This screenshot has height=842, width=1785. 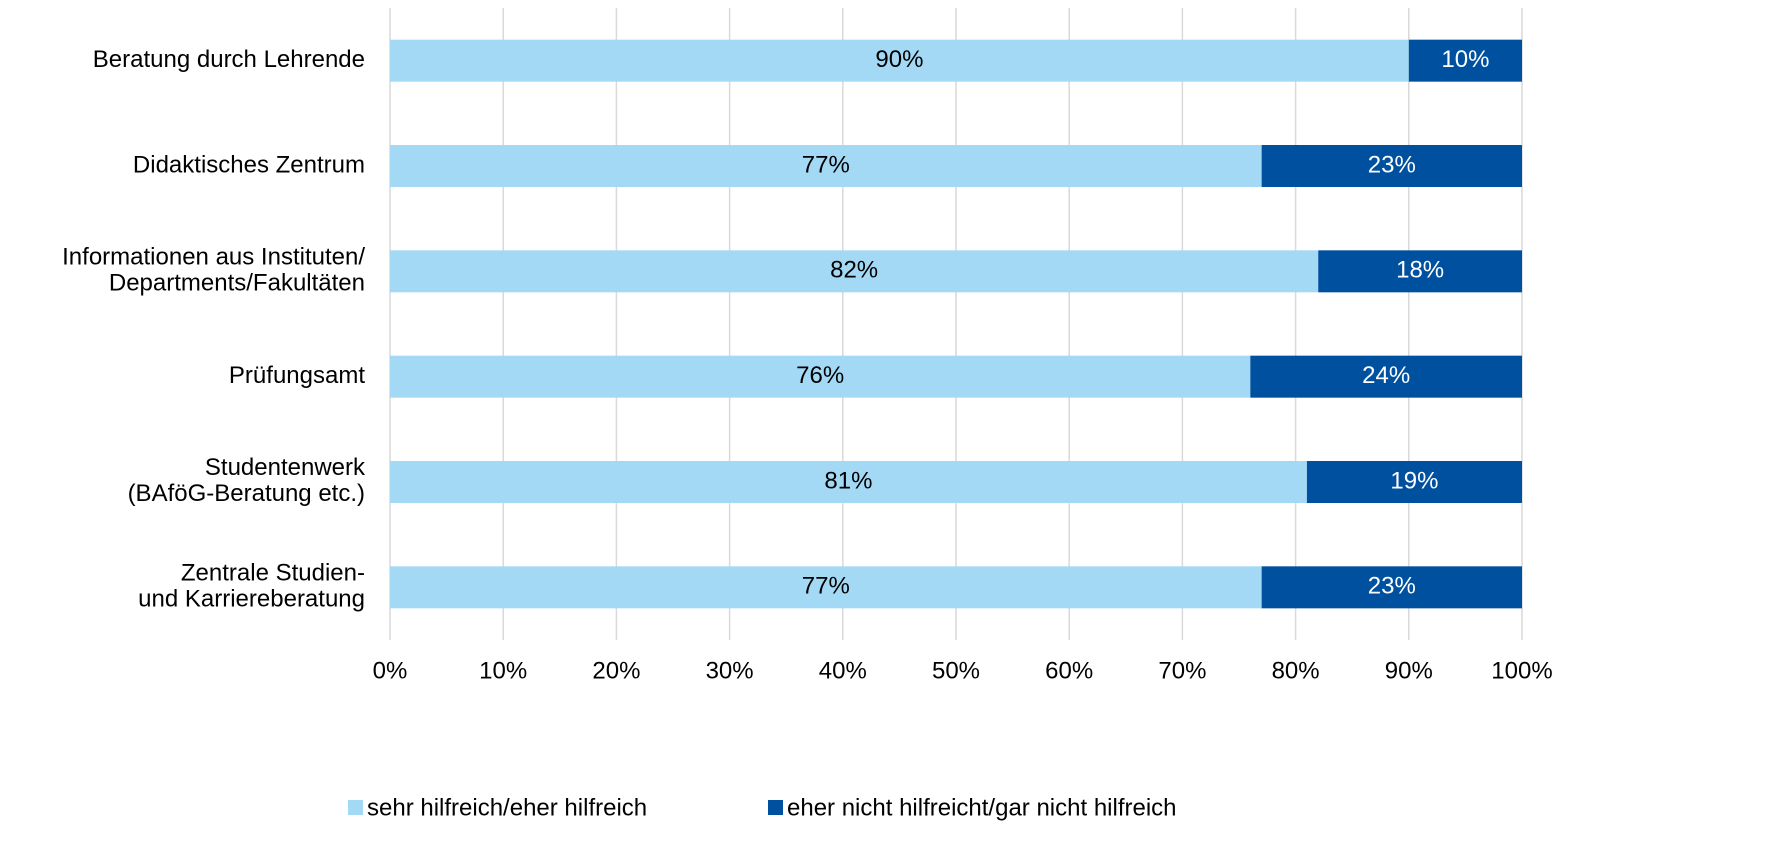 I want to click on x-tick-label: 60%, so click(x=1069, y=670).